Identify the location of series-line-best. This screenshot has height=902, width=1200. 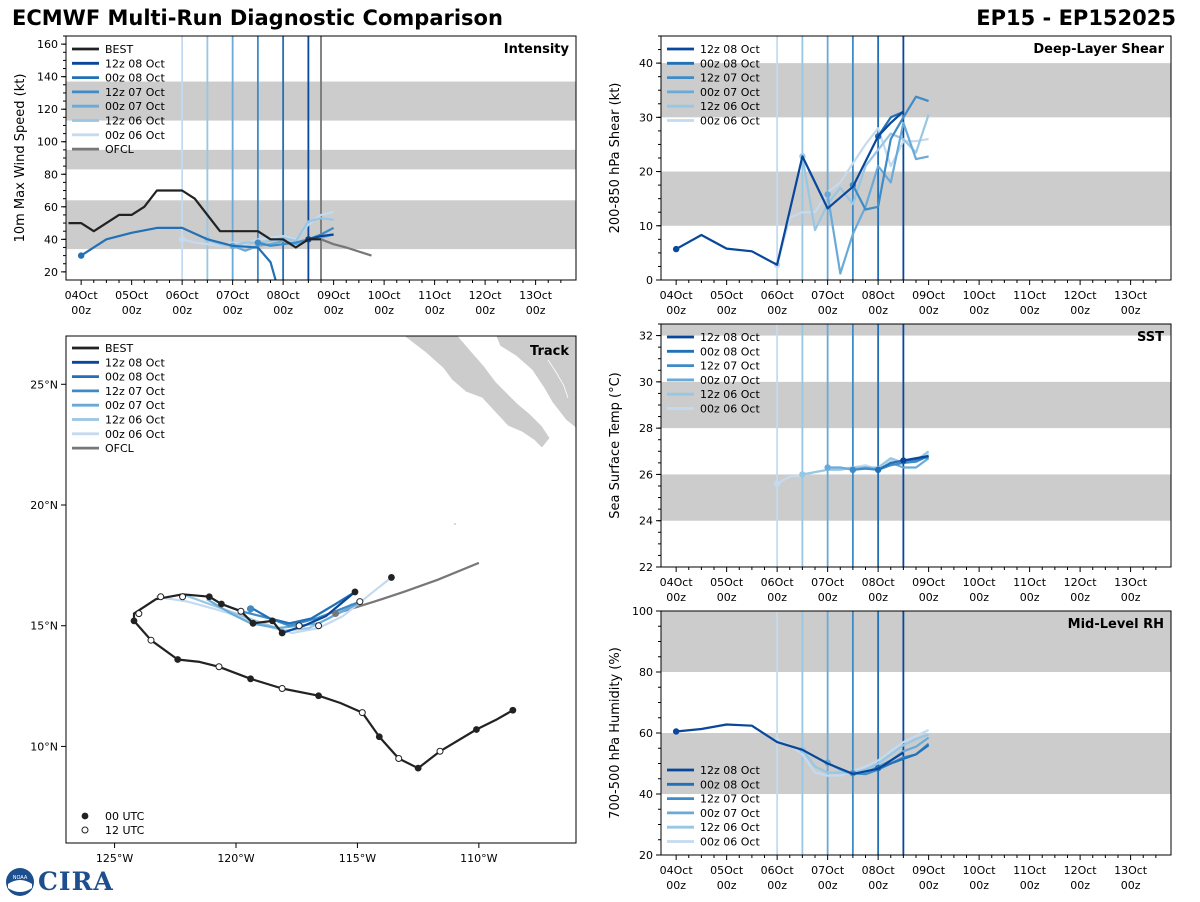
(194, 219).